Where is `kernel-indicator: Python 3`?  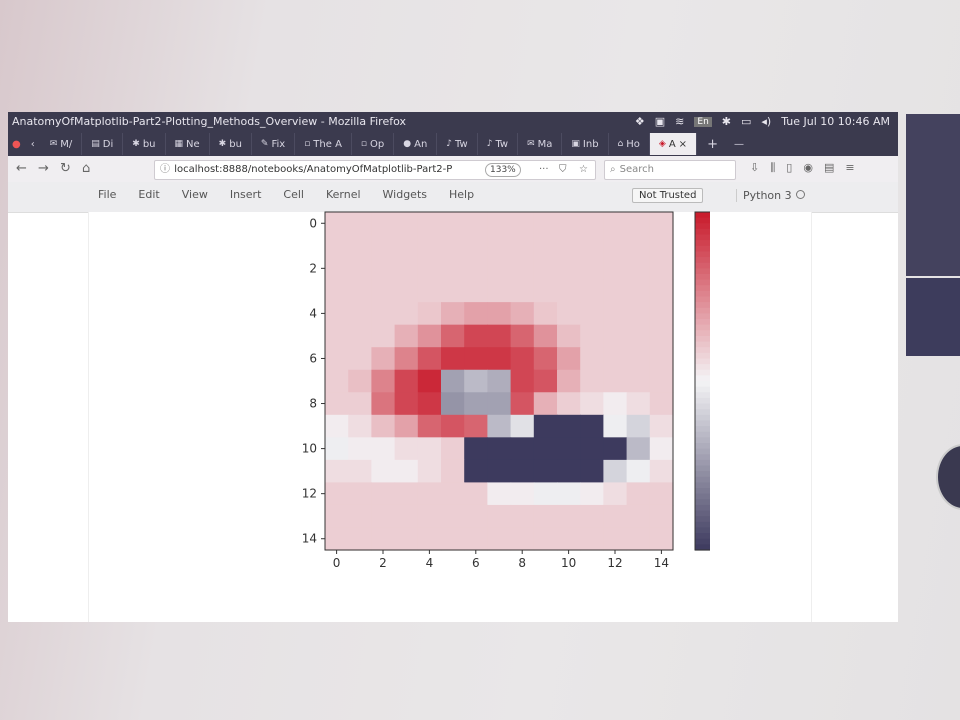
kernel-indicator: Python 3 is located at coordinates (770, 195).